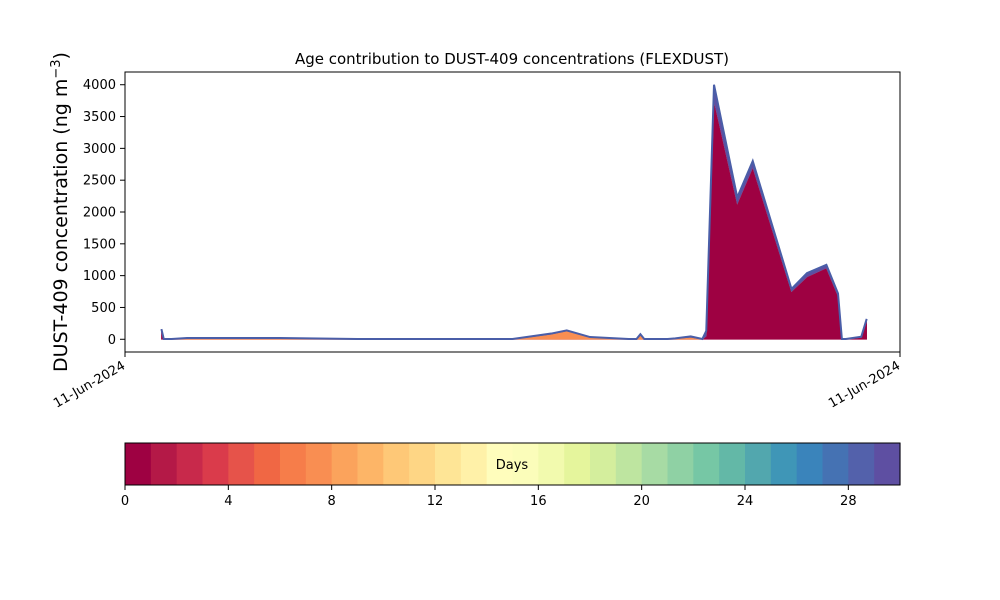 This screenshot has height=600, width=1000. Describe the element at coordinates (332, 501) in the screenshot. I see `colorbar-tick-label: 8` at that location.